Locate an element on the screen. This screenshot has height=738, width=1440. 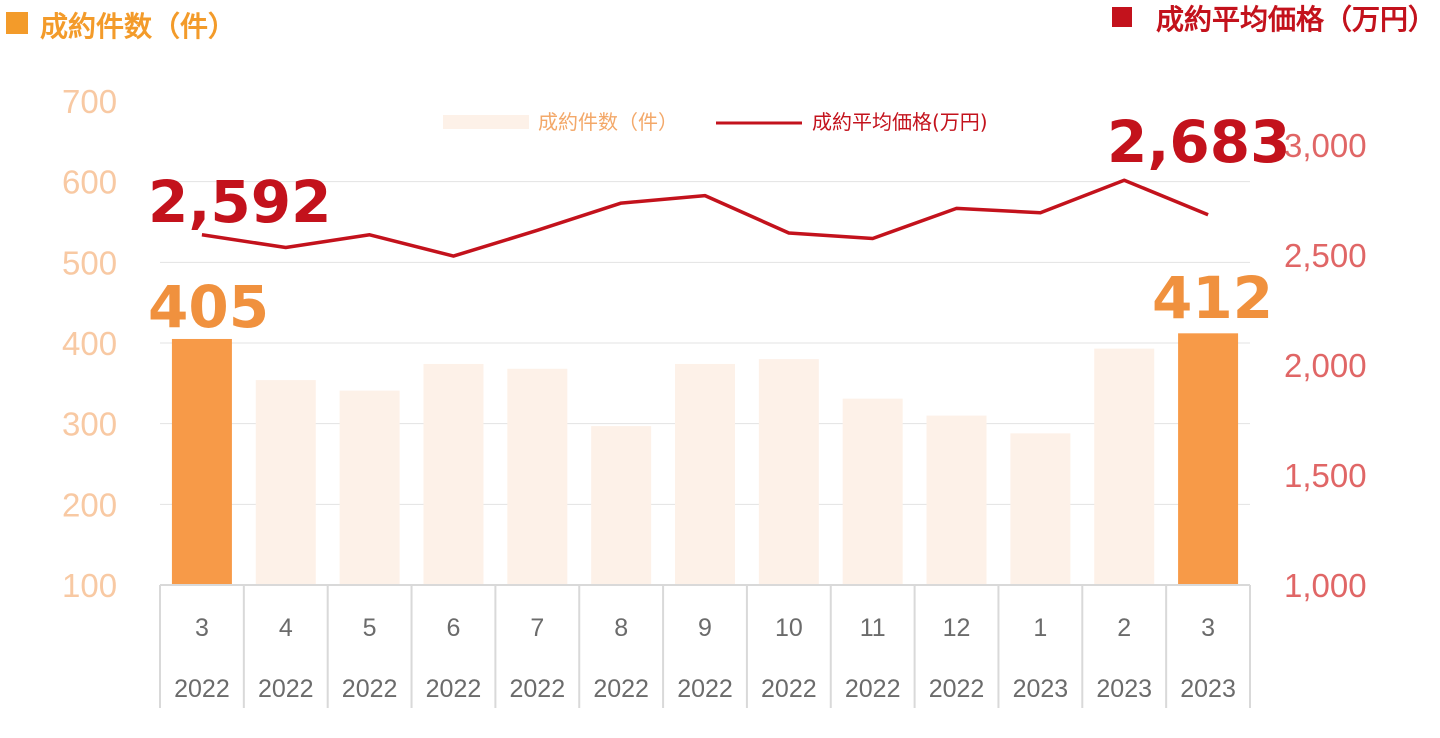
left-tick-label: 400 is located at coordinates (89, 343).